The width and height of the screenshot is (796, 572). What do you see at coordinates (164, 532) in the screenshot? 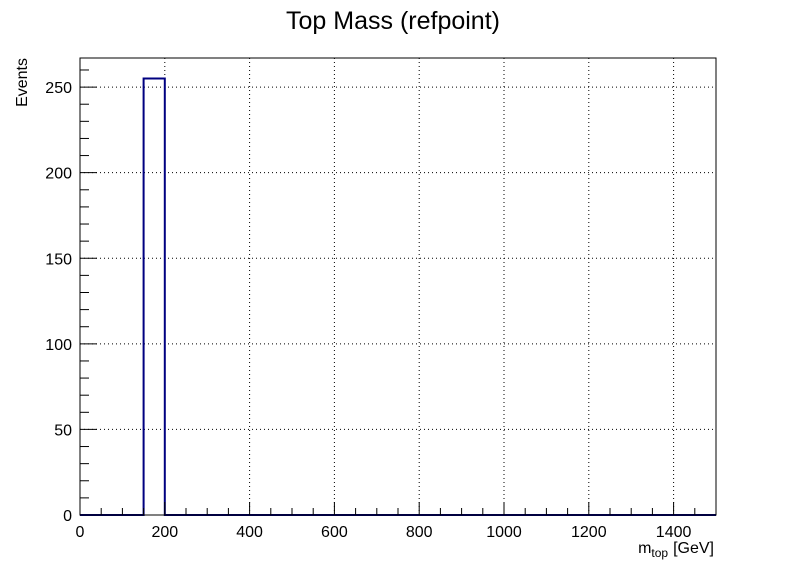
I see `x-tick-label: 200` at bounding box center [164, 532].